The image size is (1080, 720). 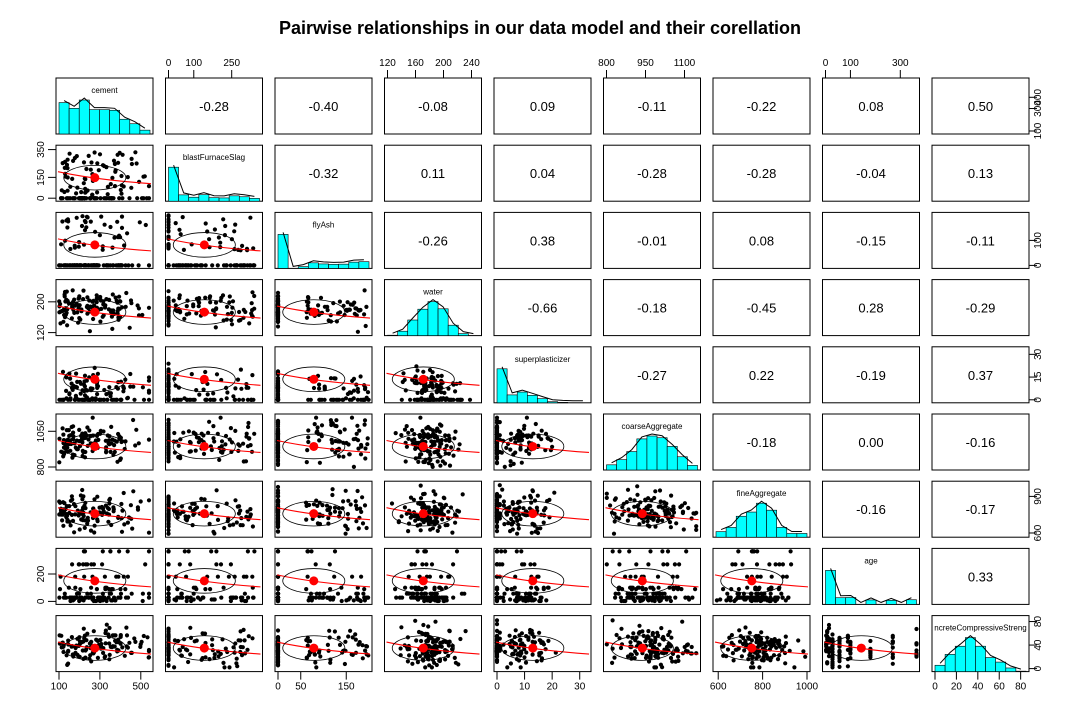 I want to click on density-line, so click(x=652, y=448).